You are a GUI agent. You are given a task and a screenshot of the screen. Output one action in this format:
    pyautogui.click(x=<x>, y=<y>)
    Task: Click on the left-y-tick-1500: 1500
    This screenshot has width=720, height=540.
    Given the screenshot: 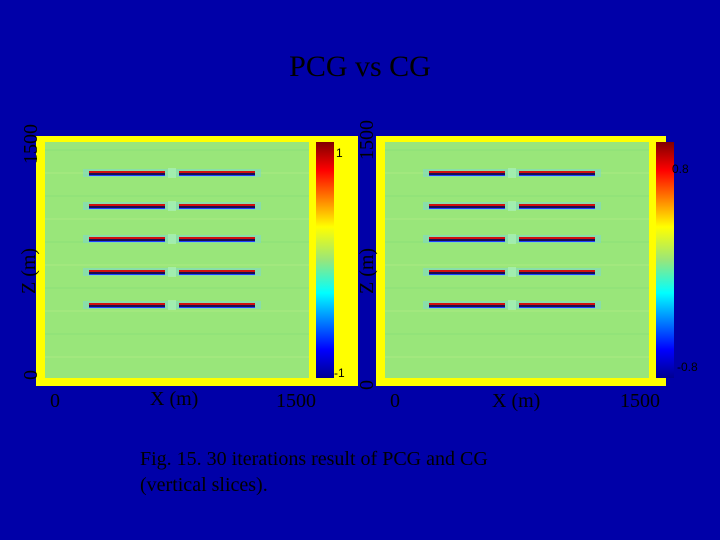 What is the action you would take?
    pyautogui.click(x=31, y=144)
    